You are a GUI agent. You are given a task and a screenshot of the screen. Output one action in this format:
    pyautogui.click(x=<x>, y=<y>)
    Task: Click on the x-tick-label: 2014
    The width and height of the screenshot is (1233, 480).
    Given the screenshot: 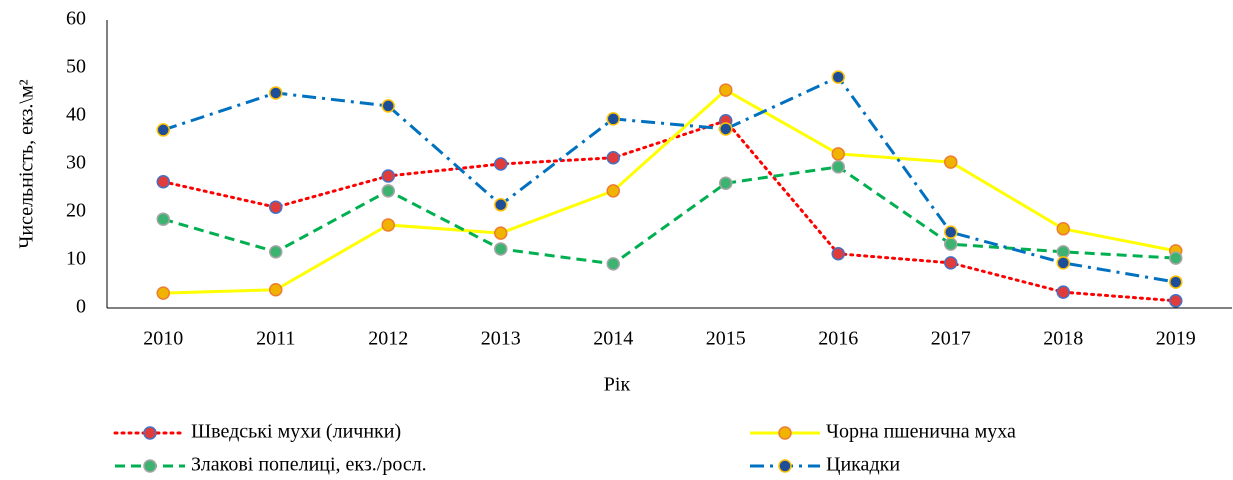 What is the action you would take?
    pyautogui.click(x=613, y=339)
    